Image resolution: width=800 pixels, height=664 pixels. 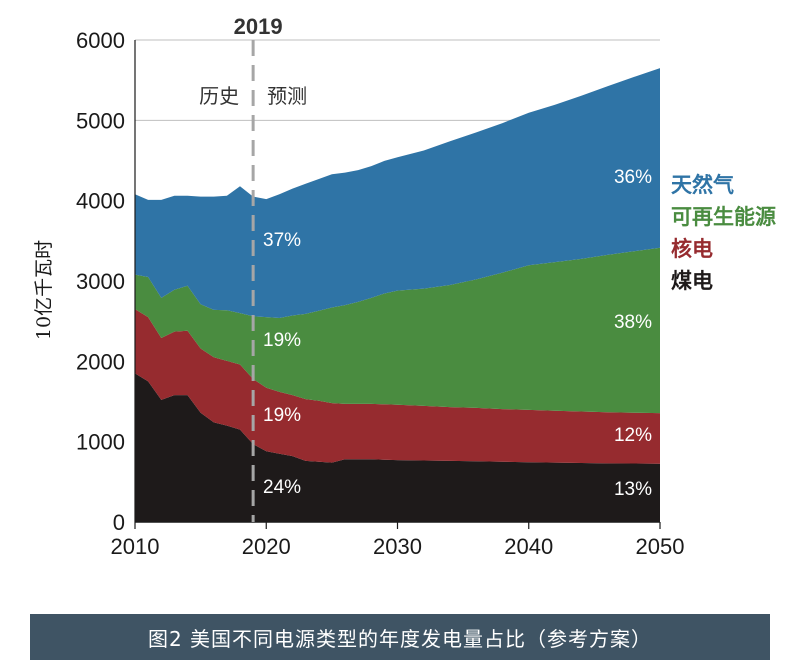 I want to click on caption-bar: 图2 美国不同电源类型的年度发电量占比（参考方案）, so click(x=400, y=637).